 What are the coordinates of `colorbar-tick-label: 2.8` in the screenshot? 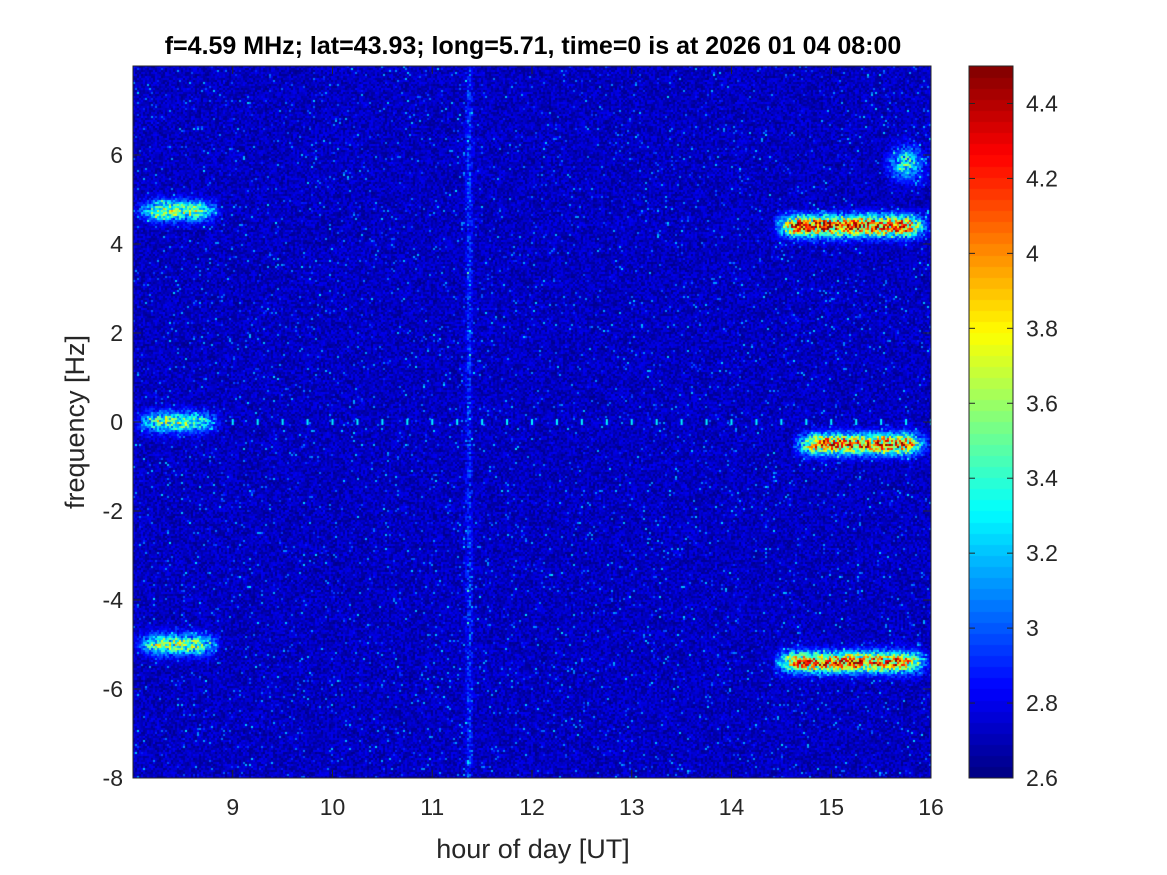 It's located at (1042, 703).